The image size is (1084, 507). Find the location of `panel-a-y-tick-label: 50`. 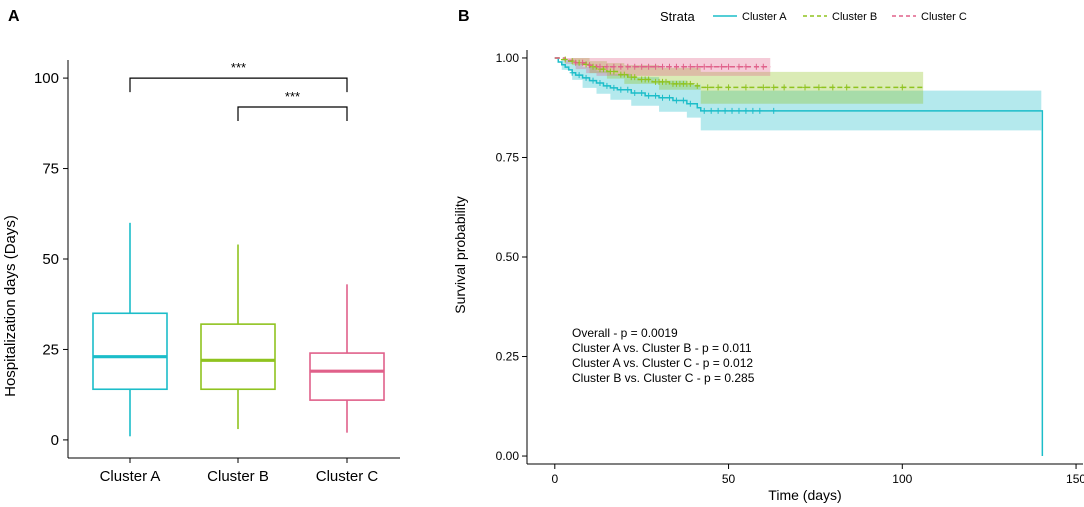

panel-a-y-tick-label: 50 is located at coordinates (50, 259).